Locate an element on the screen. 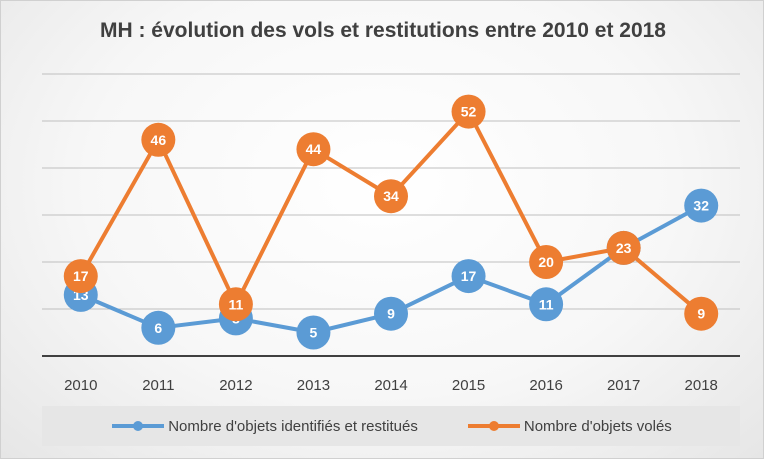  data-label-0: 11 is located at coordinates (546, 304).